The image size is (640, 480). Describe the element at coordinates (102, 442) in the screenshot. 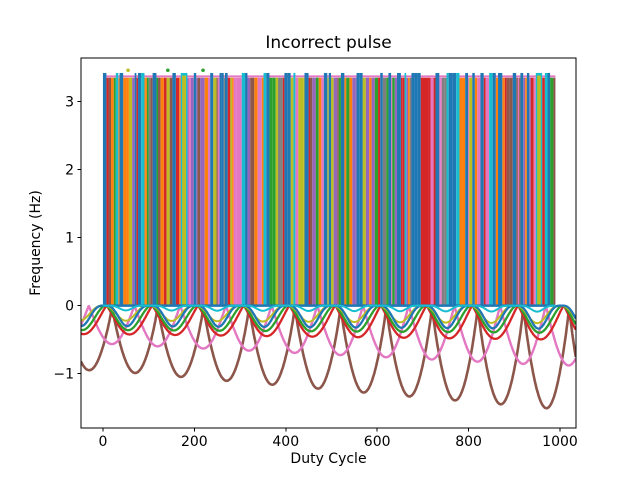

I see `x-tick-label: 0` at that location.